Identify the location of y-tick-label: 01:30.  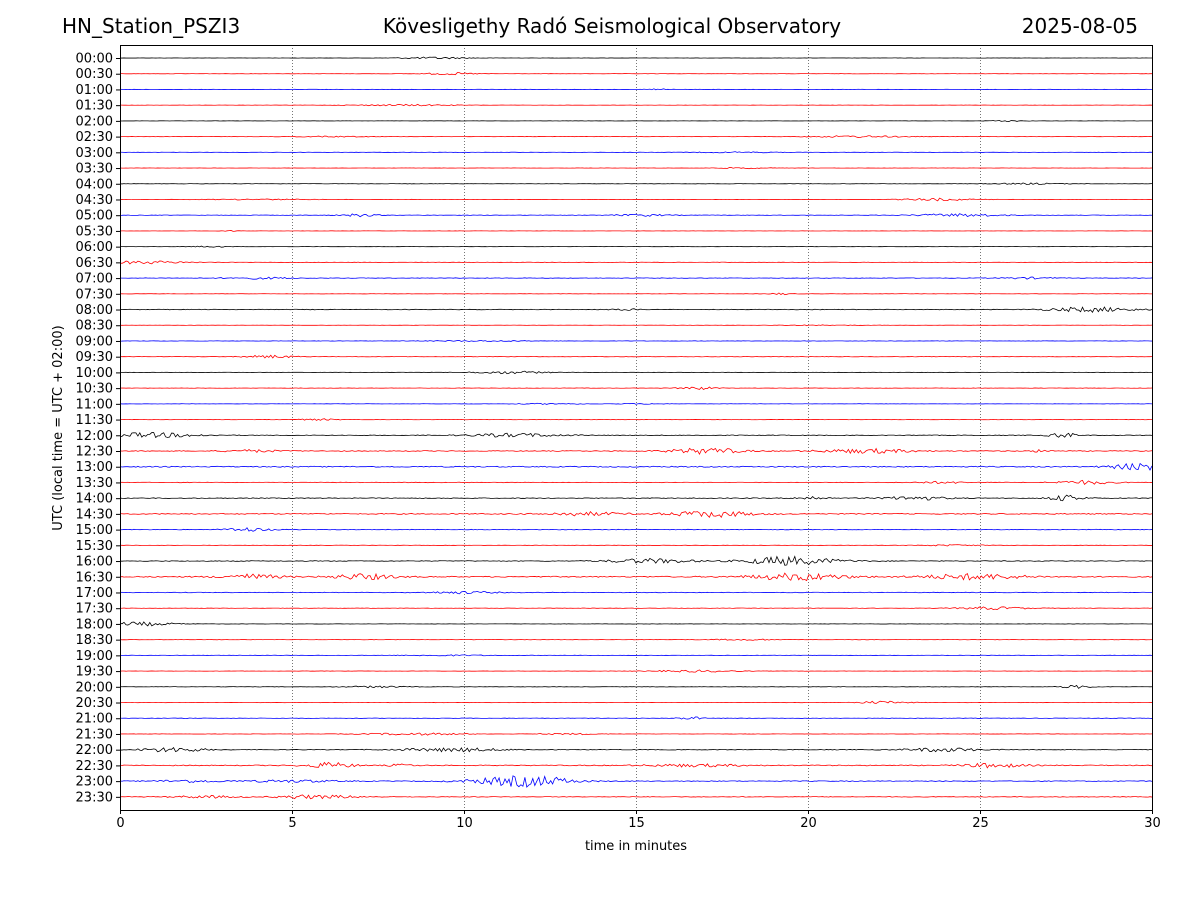
(94, 106).